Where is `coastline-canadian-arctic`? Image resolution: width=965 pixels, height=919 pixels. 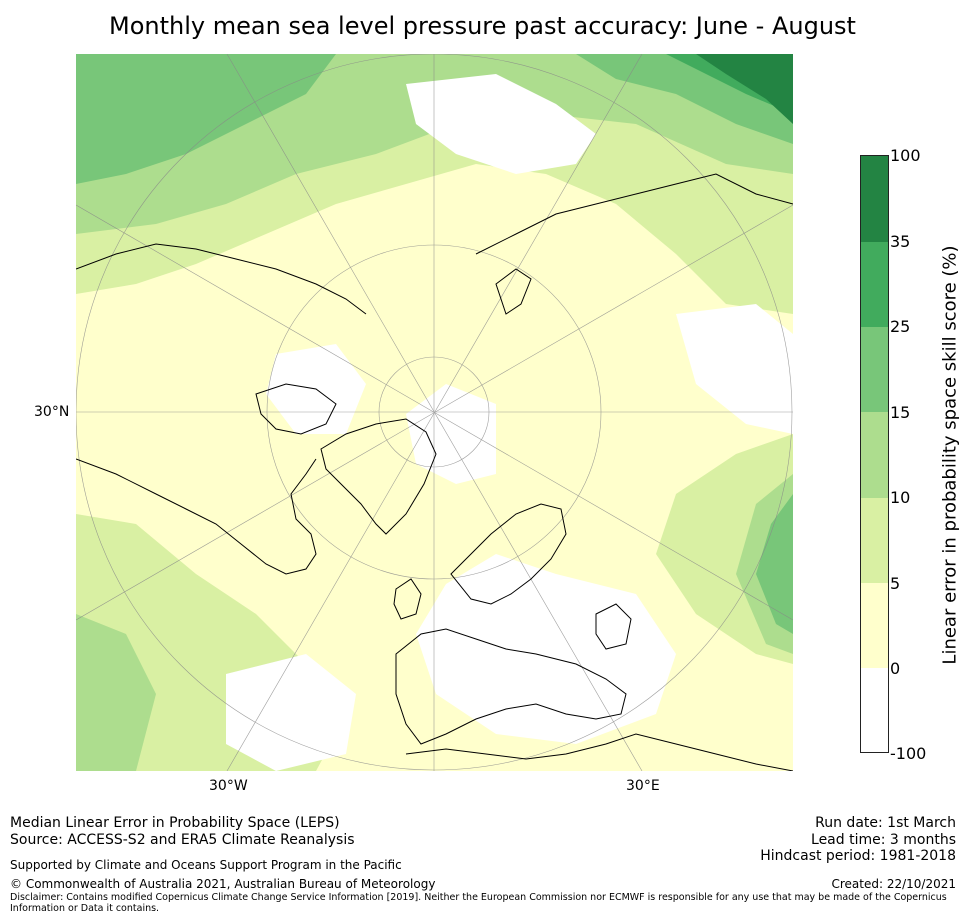
coastline-canadian-arctic is located at coordinates (296, 409).